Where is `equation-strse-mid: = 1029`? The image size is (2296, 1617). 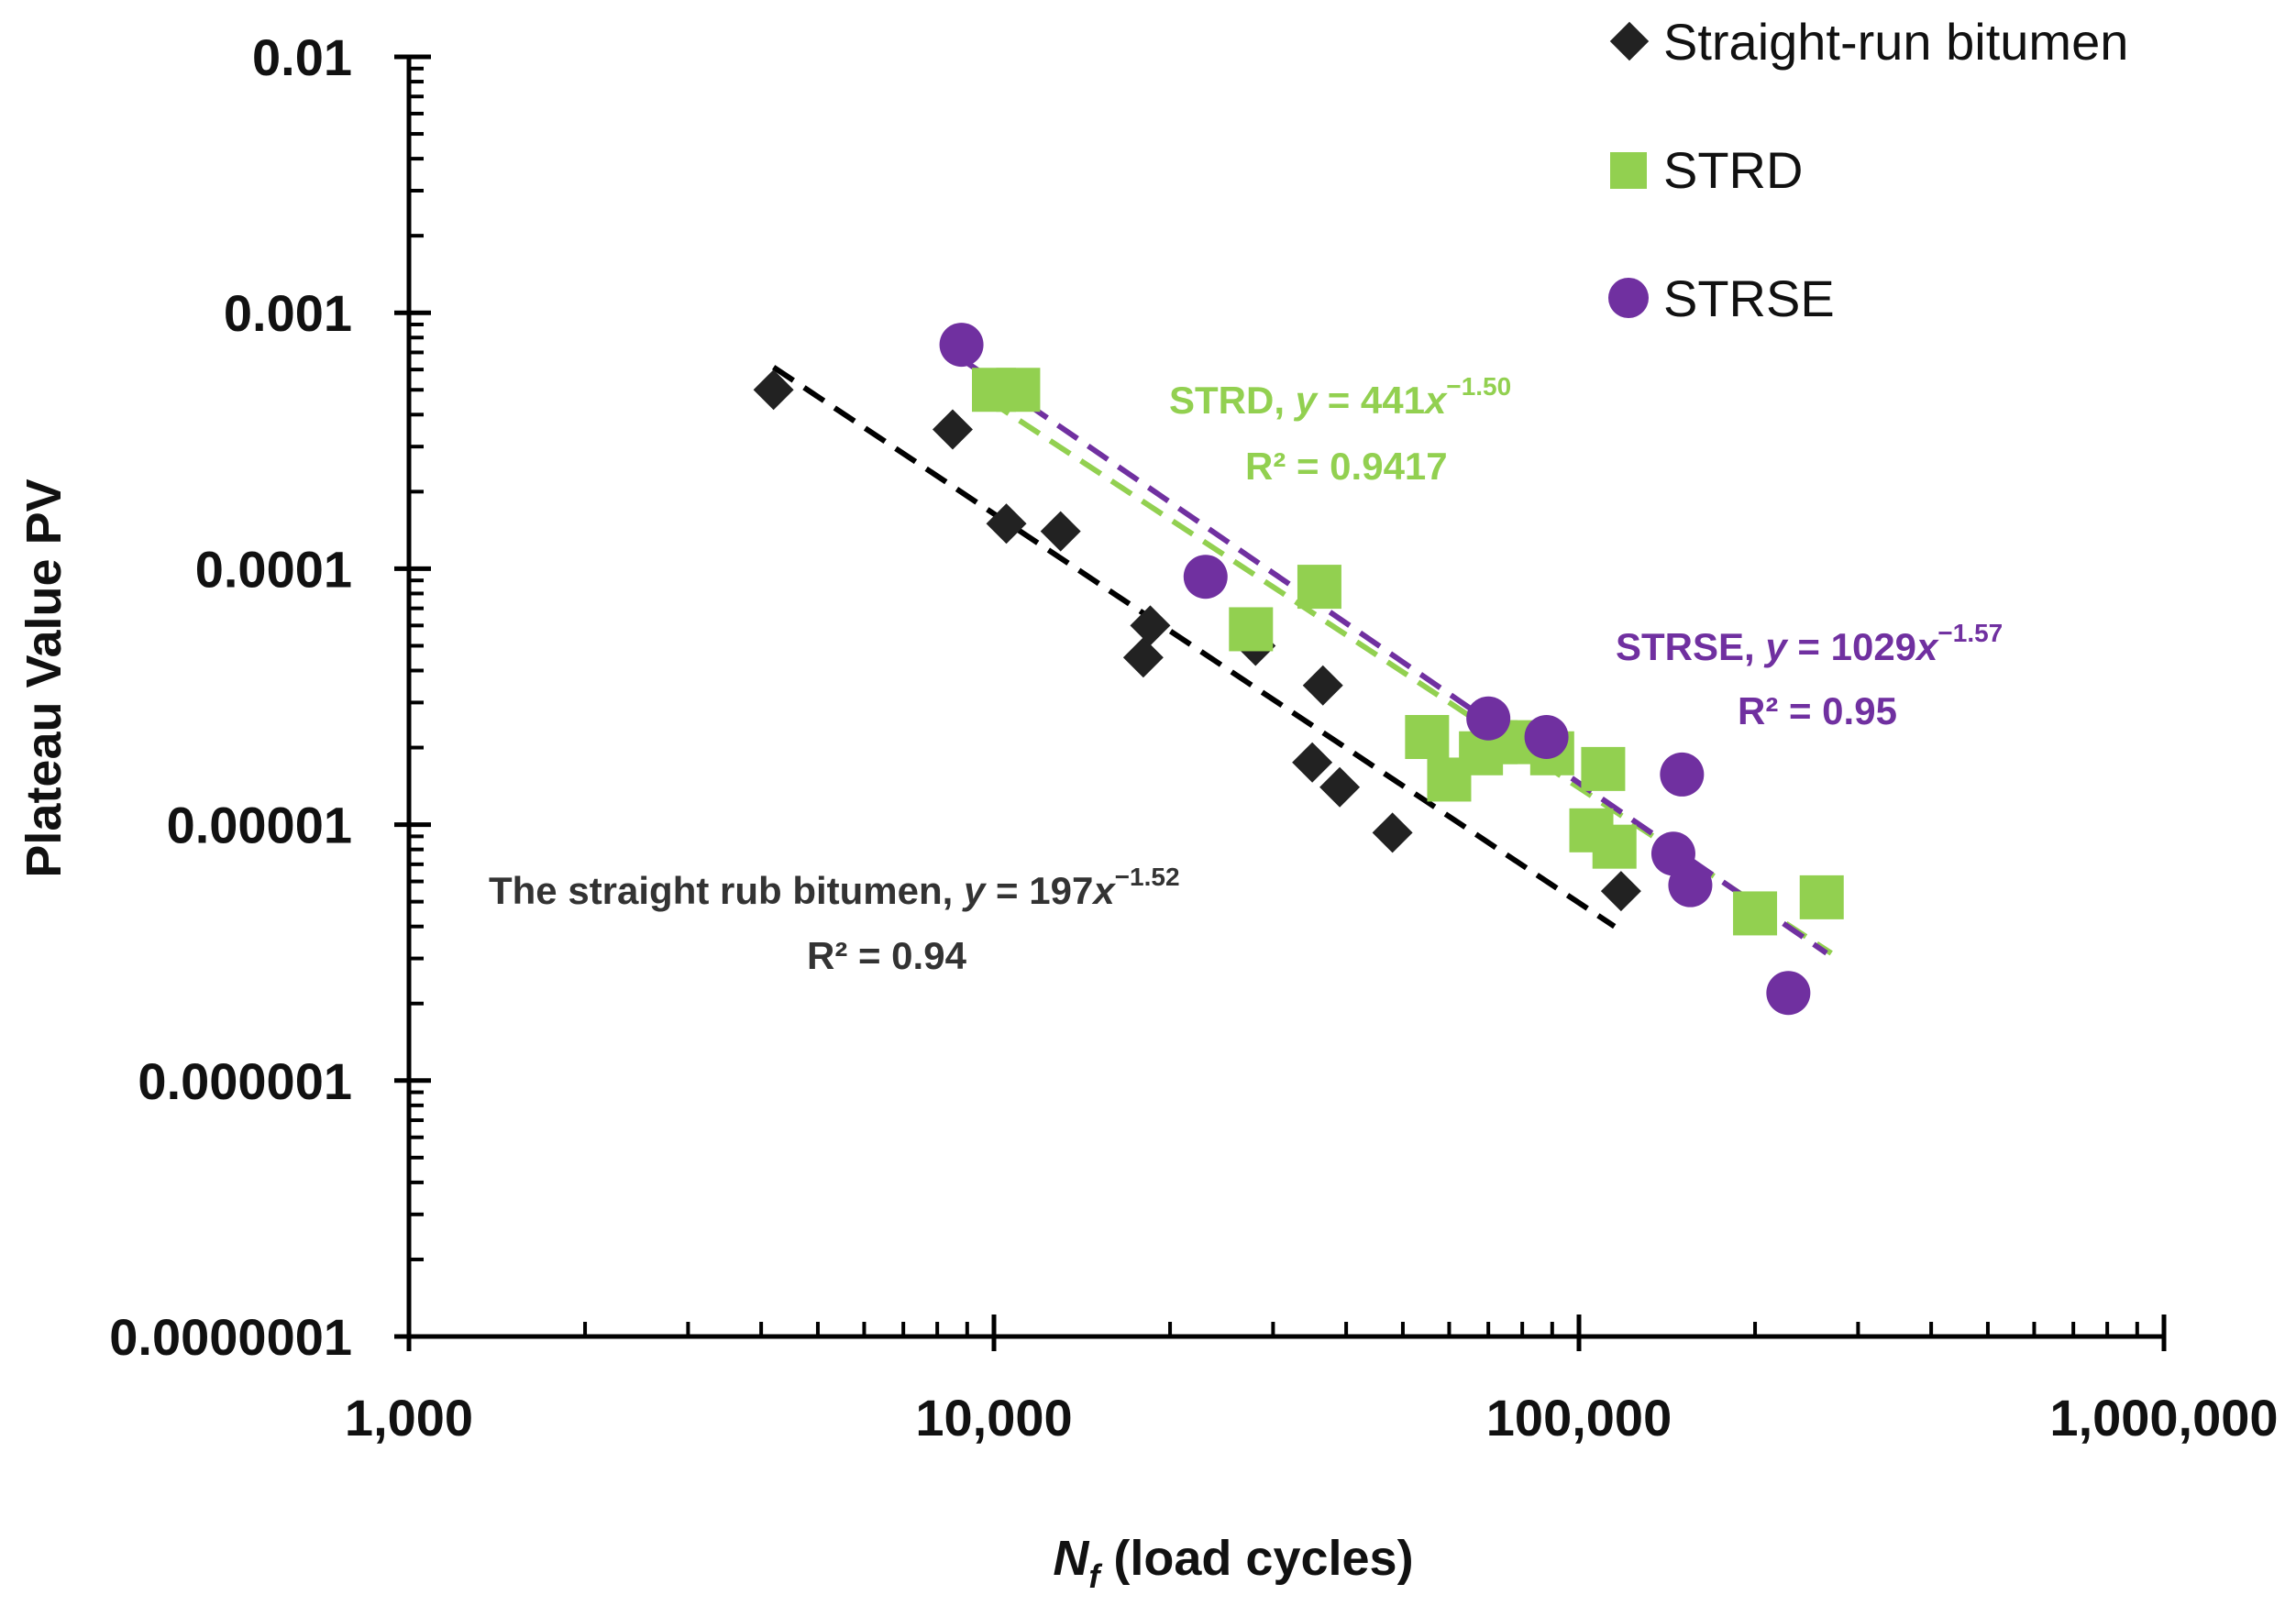
equation-strse-mid: = 1029 is located at coordinates (1851, 646).